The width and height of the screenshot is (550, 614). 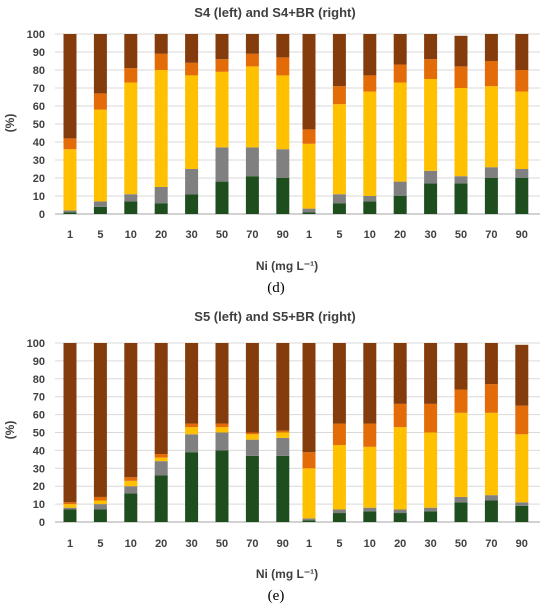 What do you see at coordinates (39, 416) in the screenshot?
I see `y-tick-label: 60` at bounding box center [39, 416].